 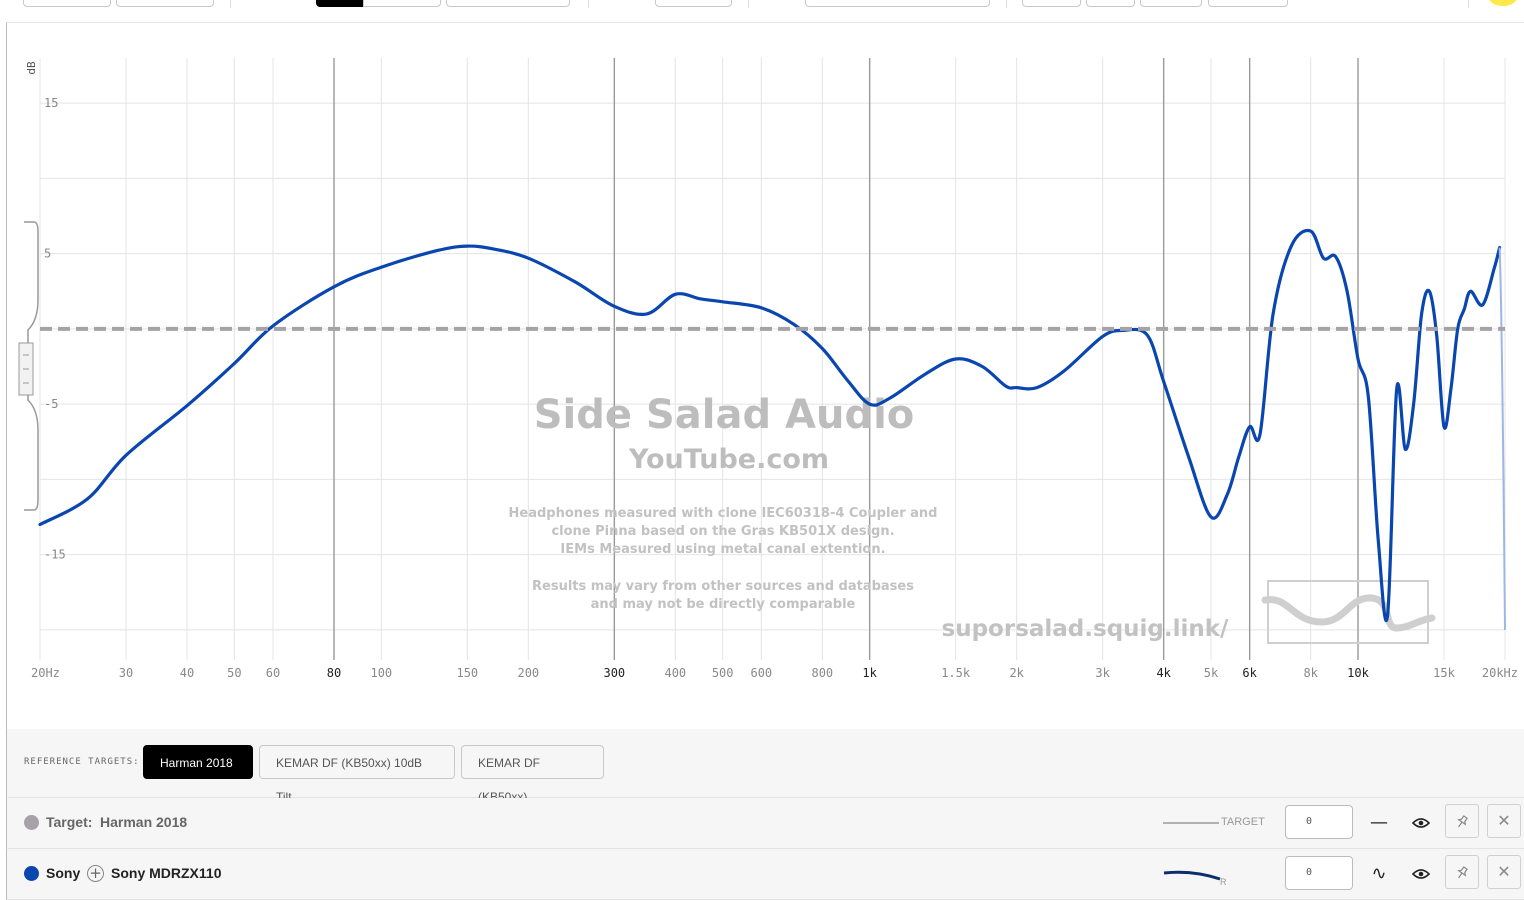 What do you see at coordinates (144, 822) in the screenshot?
I see `target-name: Harman 2018` at bounding box center [144, 822].